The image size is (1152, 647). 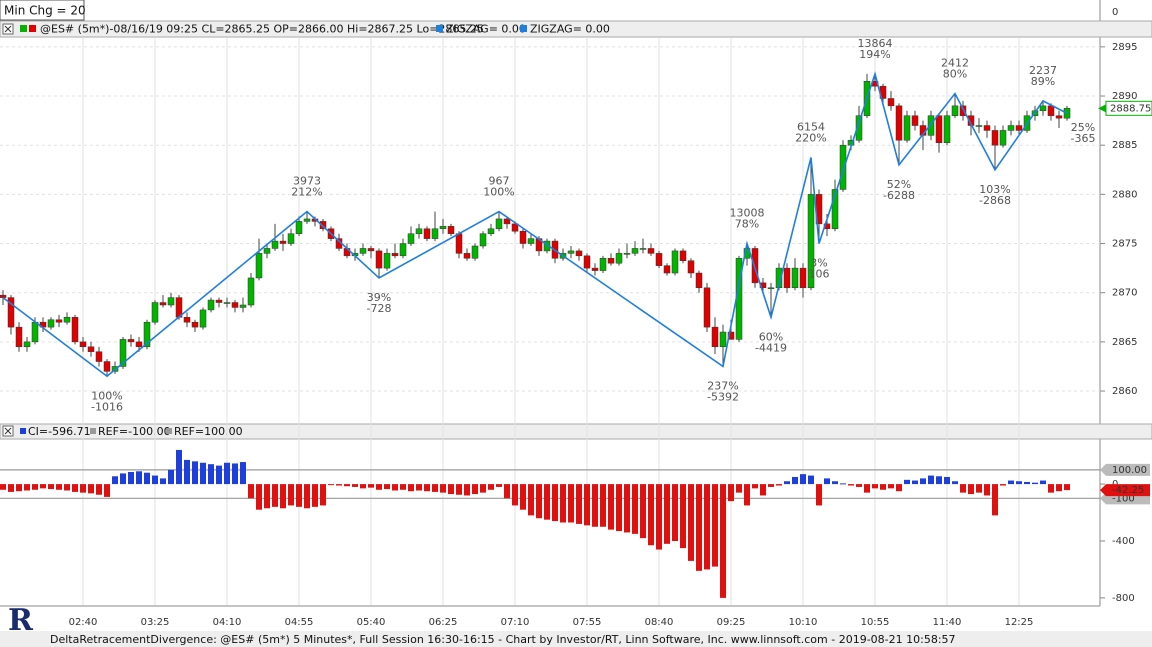 I want to click on pivot-label: 25%, so click(x=1083, y=127).